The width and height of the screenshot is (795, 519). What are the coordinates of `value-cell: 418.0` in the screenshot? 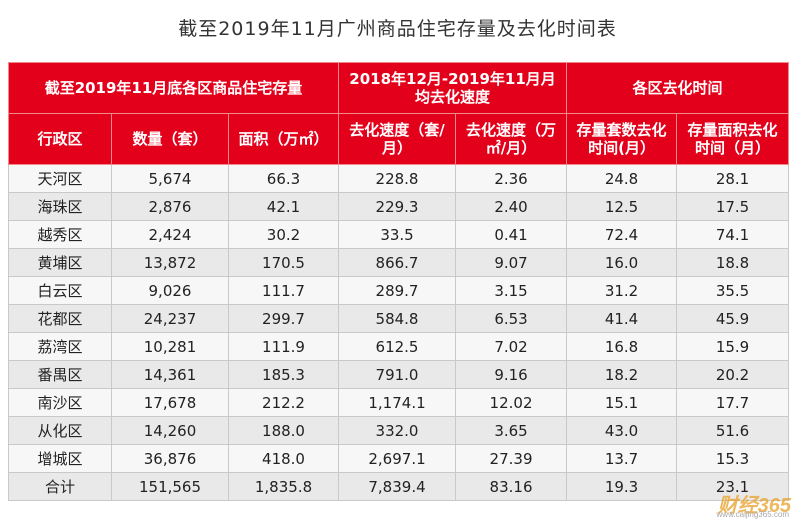 It's located at (283, 458).